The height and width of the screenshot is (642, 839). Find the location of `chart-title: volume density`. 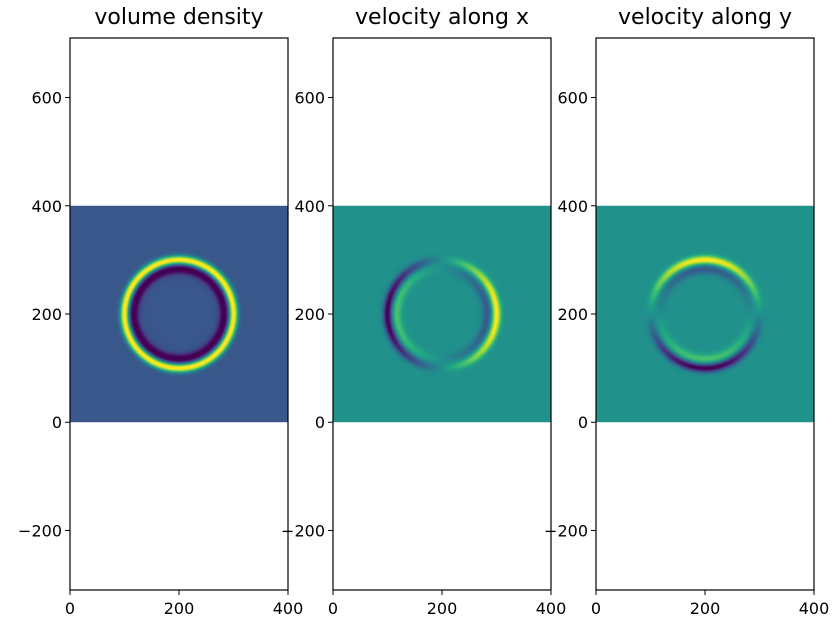

chart-title: volume density is located at coordinates (178, 17).